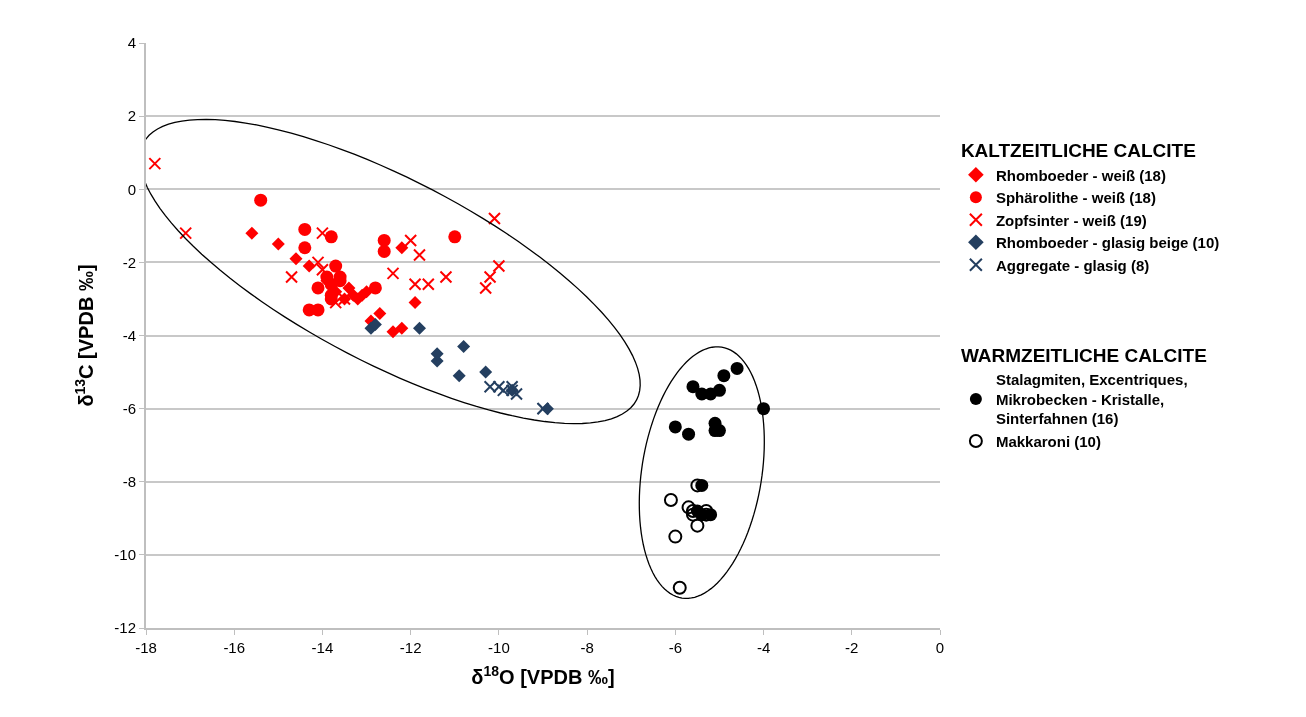  Describe the element at coordinates (129, 481) in the screenshot. I see `y-tick-label: -8` at that location.